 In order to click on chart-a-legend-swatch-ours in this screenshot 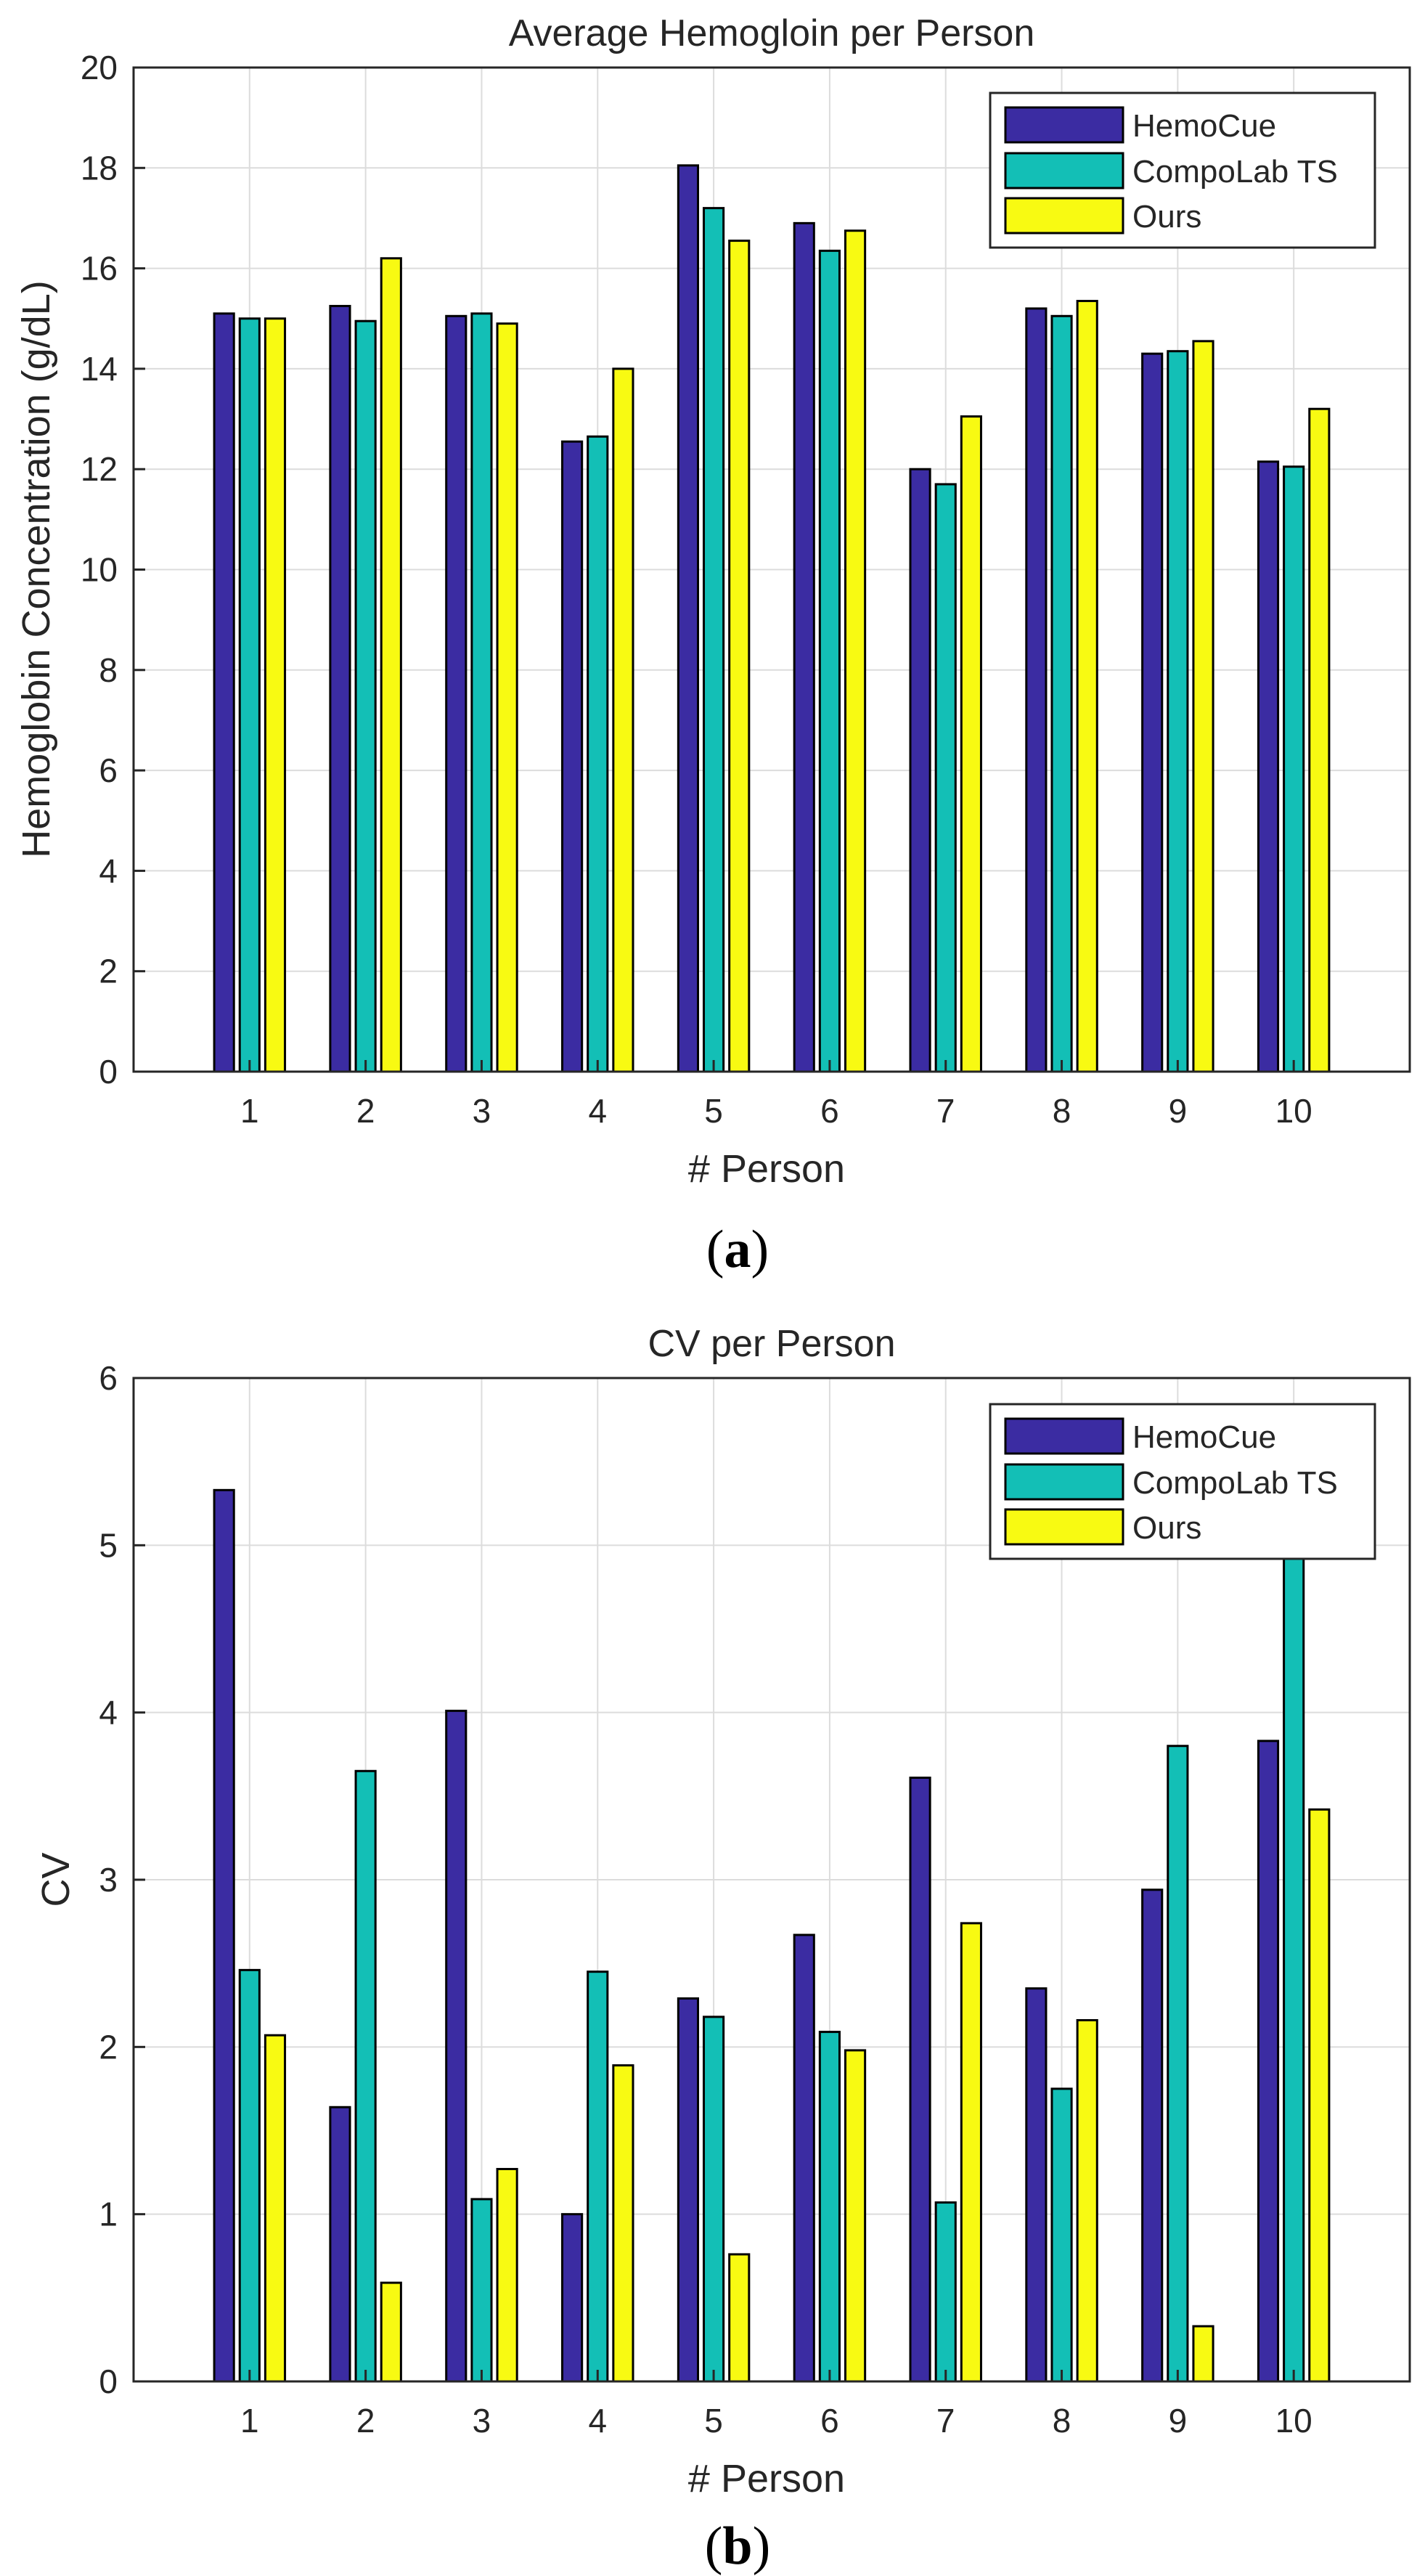, I will do `click(1064, 216)`.